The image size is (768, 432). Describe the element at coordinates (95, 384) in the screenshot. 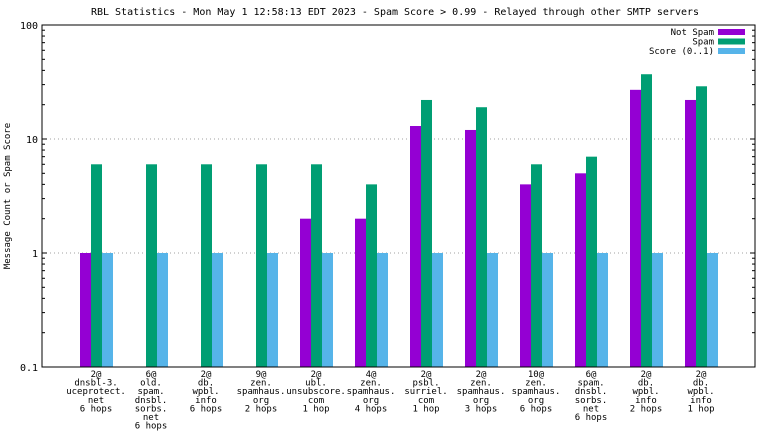

I see `x-category-label-line: dnsbl-3.` at that location.